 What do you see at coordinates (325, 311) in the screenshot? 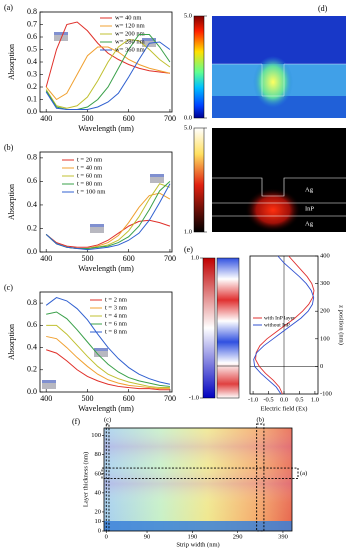
I see `y-tick-label: 200` at bounding box center [325, 311].